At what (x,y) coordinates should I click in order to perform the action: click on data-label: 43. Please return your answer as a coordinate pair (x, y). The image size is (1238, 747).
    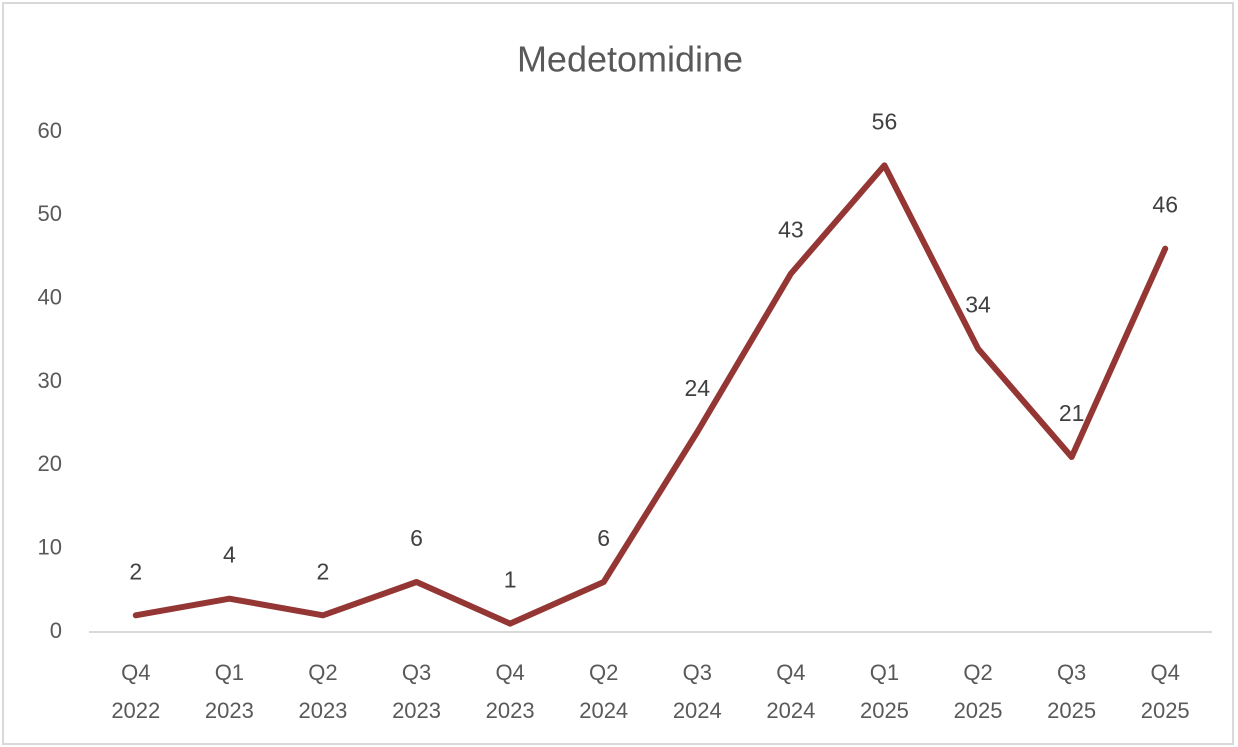
    Looking at the image, I should click on (791, 230).